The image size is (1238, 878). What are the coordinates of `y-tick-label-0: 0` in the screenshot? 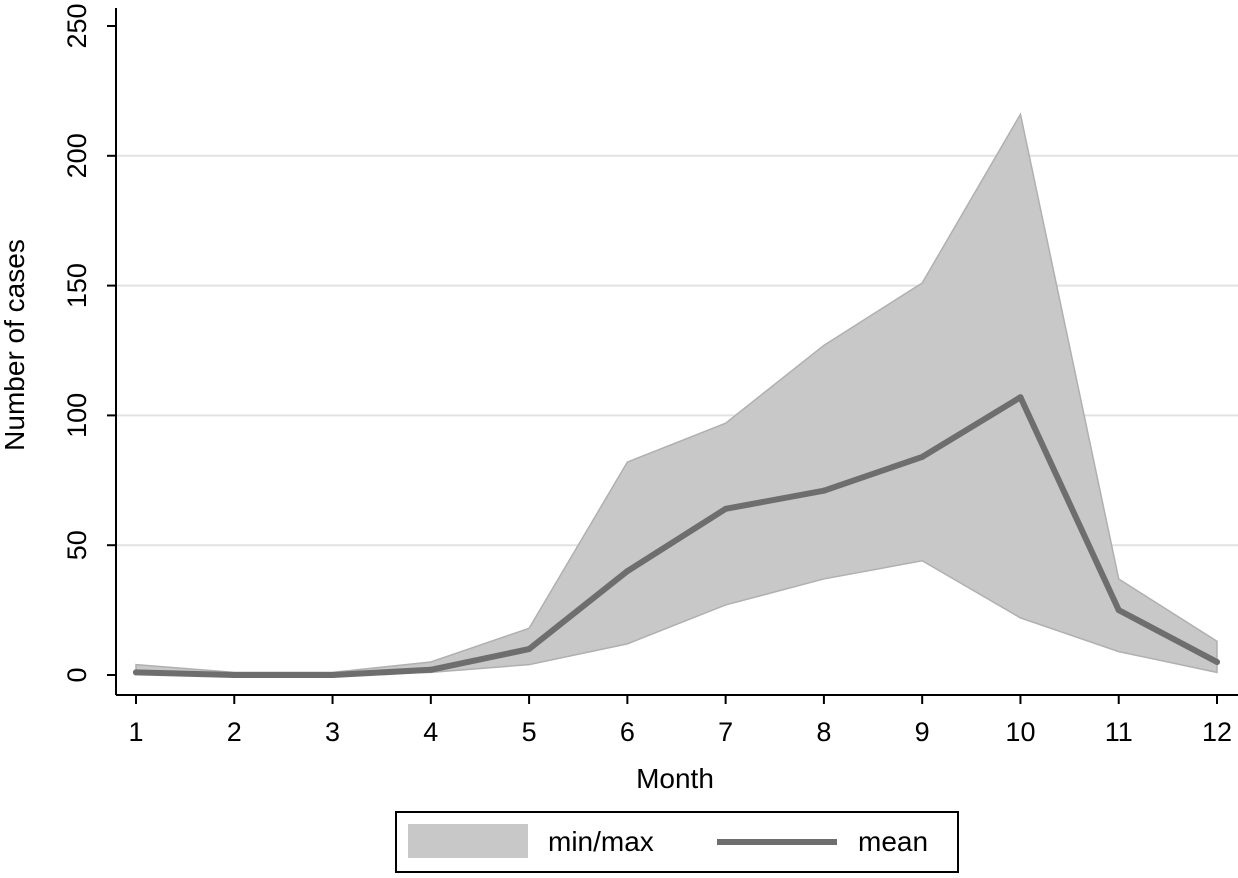 It's located at (77, 674).